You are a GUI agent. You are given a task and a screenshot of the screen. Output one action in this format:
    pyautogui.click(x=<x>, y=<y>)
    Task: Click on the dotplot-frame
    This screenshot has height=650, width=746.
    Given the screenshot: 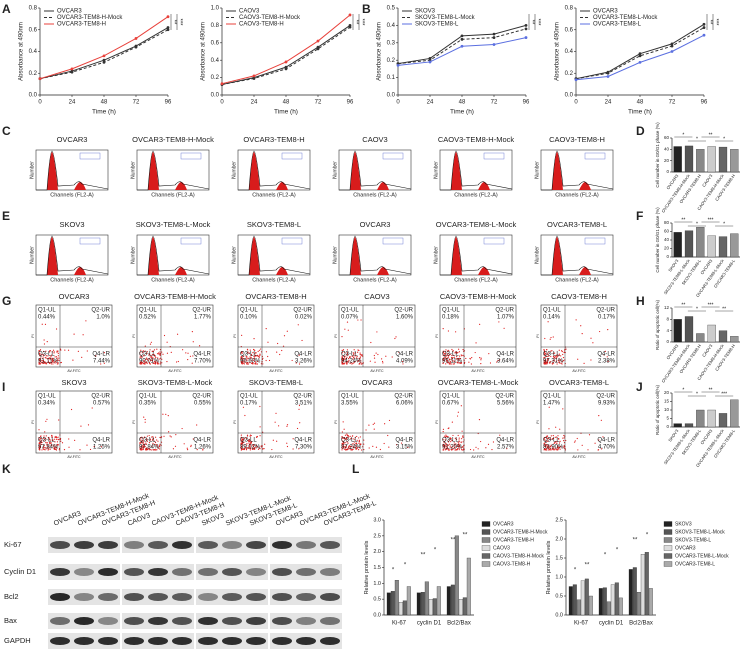 What is the action you would take?
    pyautogui.click(x=377, y=336)
    